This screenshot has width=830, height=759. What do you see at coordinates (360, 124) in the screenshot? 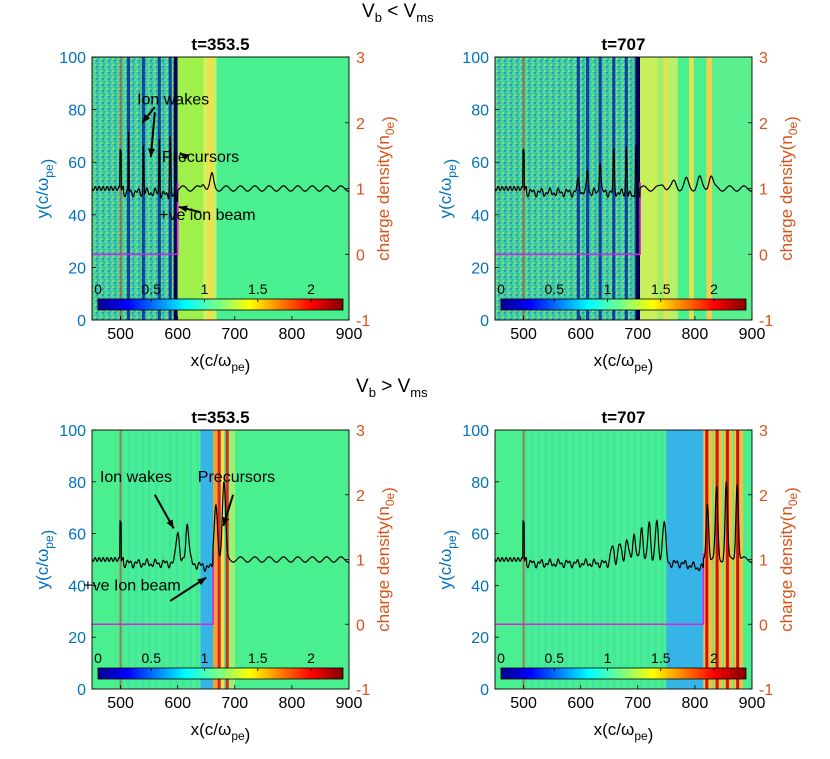
I see `y-right-tick-label: 2` at bounding box center [360, 124].